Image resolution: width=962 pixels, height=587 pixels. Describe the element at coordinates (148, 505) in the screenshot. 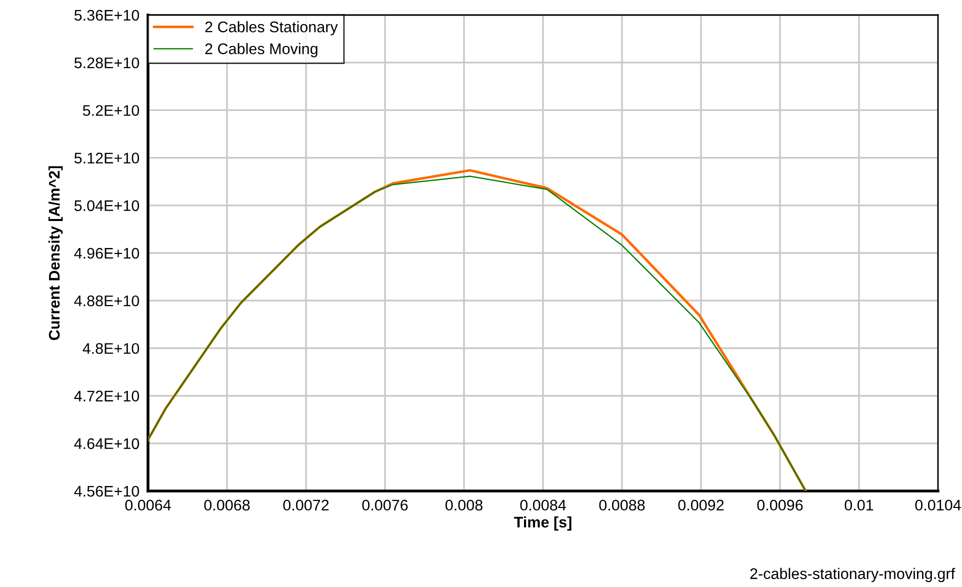

I see `x-tick-label: 0.0064` at that location.